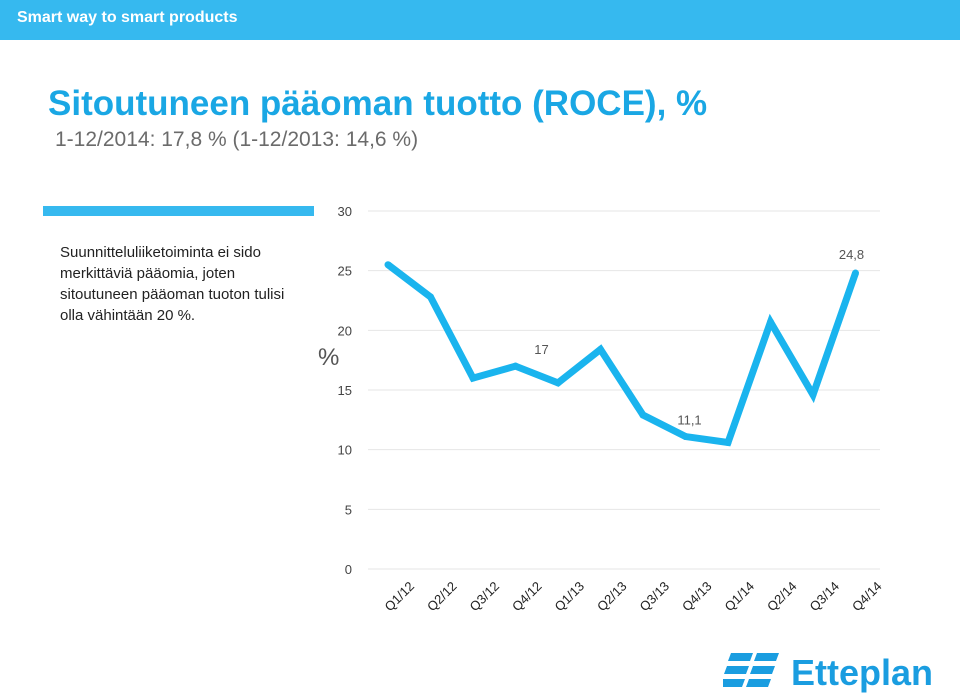  I want to click on data-label: 24,8, so click(851, 254).